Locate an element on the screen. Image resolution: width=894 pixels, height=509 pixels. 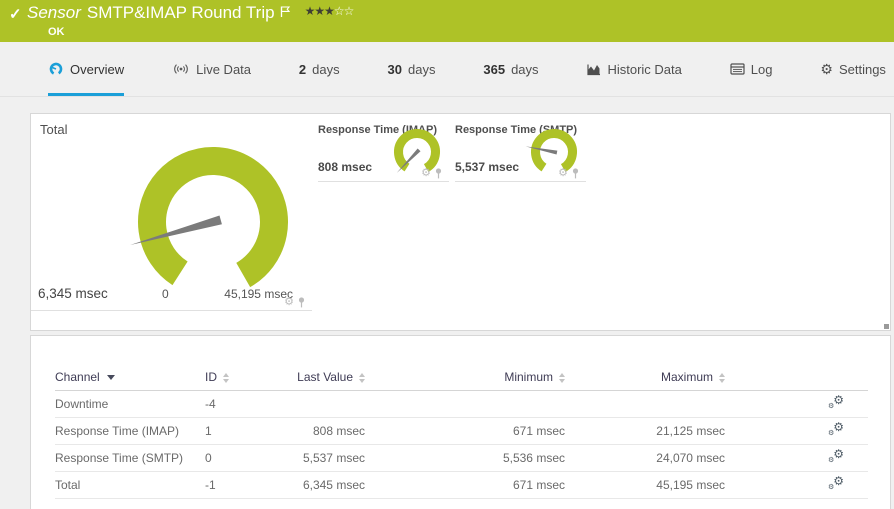
channel-name: Response Time (SMTP) is located at coordinates (130, 458).